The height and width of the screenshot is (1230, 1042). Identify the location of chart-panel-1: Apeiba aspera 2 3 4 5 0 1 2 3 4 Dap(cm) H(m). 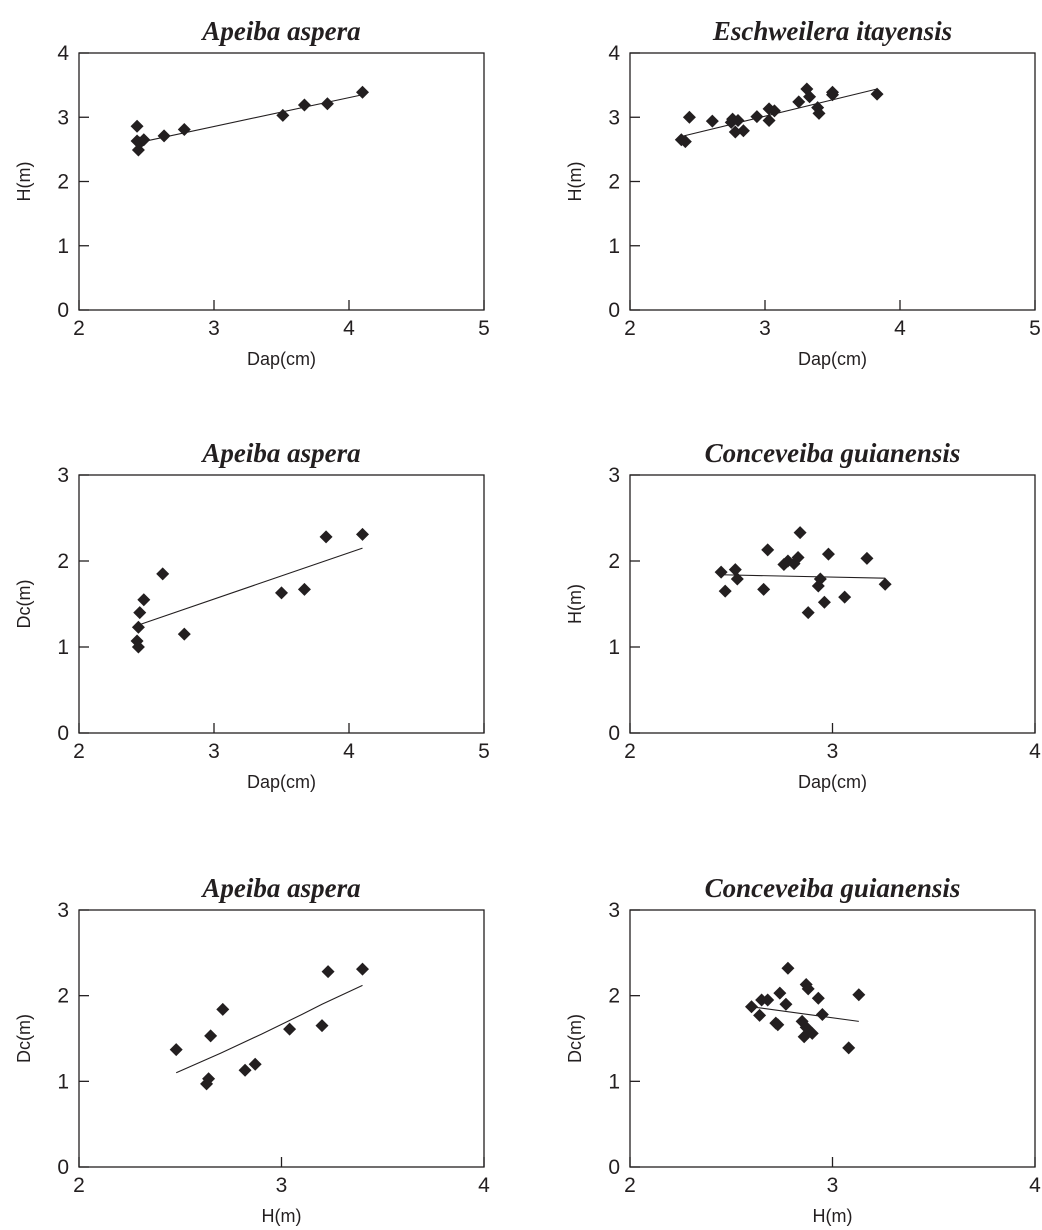
(252, 192).